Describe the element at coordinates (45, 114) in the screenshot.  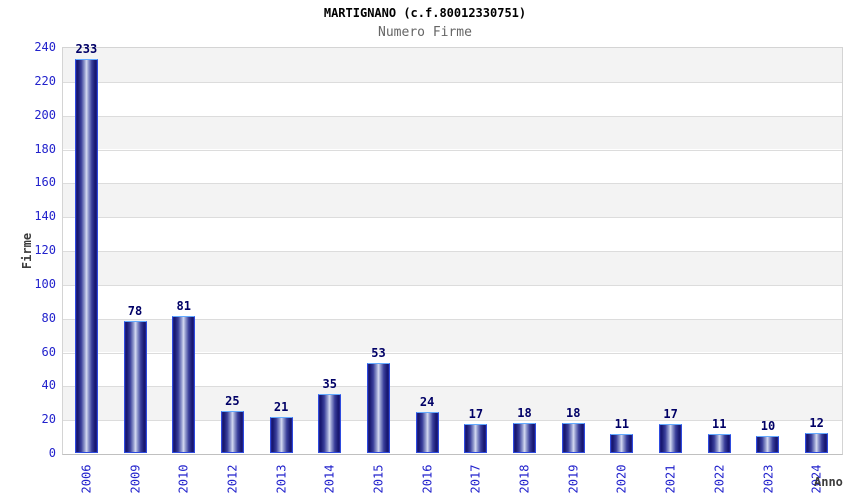
I see `y-tick-label: 200` at that location.